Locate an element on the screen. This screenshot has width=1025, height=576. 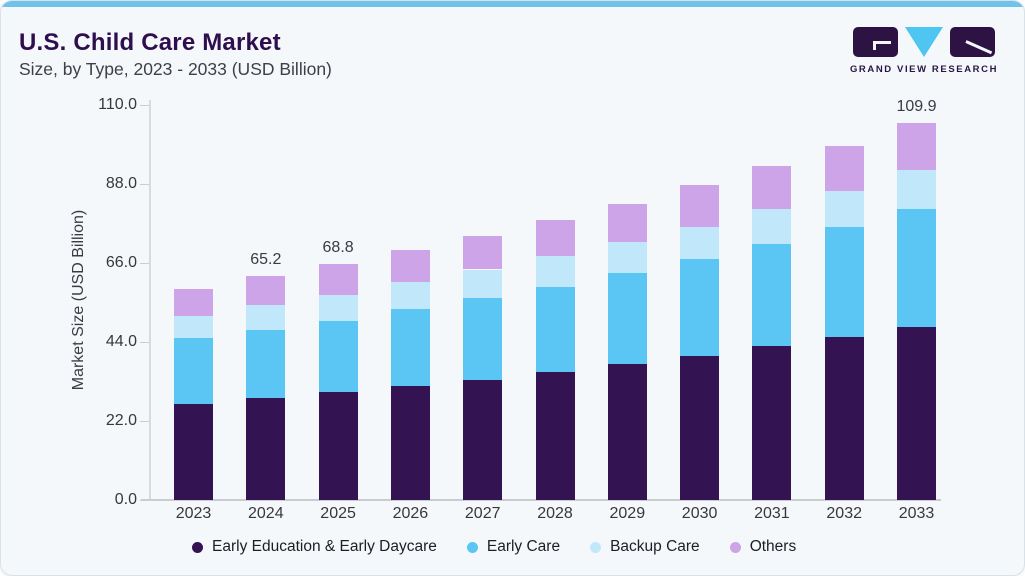
legend-item: Early Education & Early Daycare is located at coordinates (314, 547).